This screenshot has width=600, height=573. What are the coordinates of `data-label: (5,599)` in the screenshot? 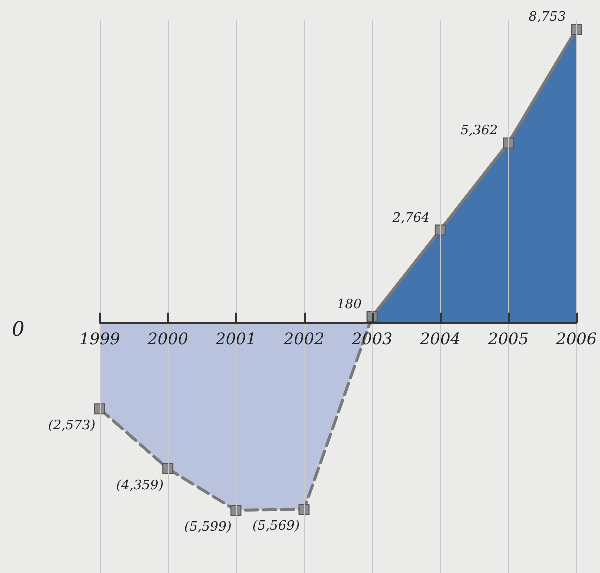 It's located at (208, 527).